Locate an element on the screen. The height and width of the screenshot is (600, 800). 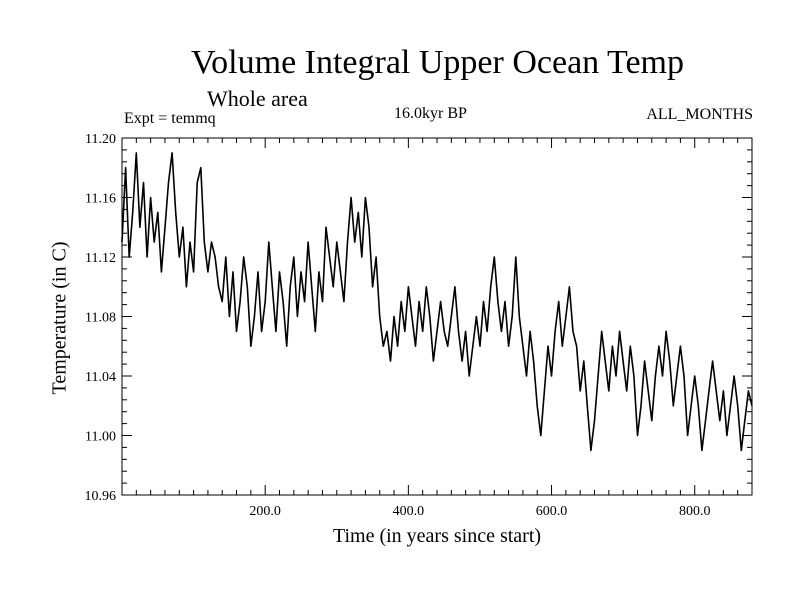
y-tick-label: 10.96 is located at coordinates (101, 496).